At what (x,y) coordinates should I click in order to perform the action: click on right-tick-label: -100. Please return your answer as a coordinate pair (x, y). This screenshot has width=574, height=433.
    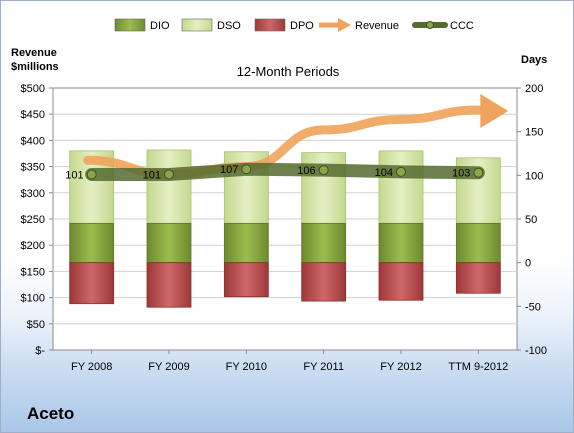
    Looking at the image, I should click on (536, 351).